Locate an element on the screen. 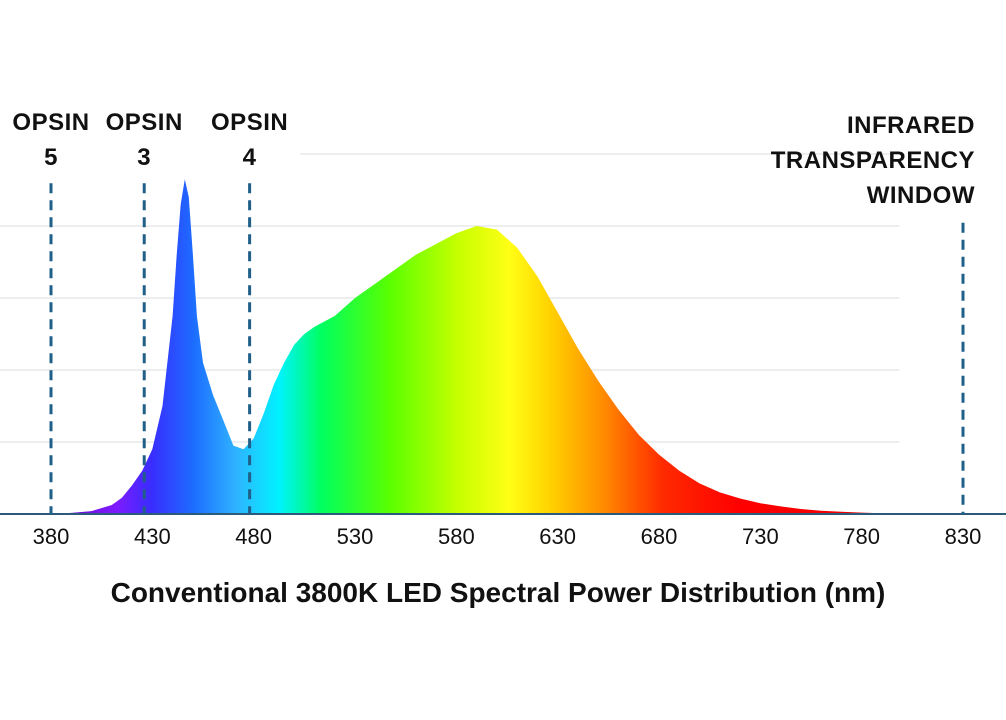  x-tick-labels: 380 430 480 530 580 630 680 730 780 830 is located at coordinates (507, 536).